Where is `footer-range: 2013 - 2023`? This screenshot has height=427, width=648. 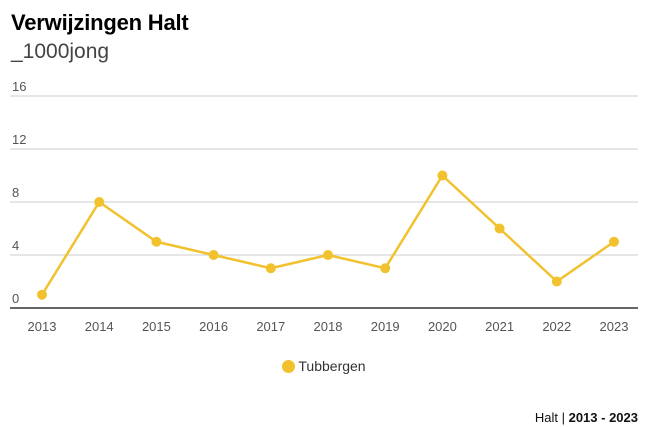
footer-range: 2013 - 2023 is located at coordinates (603, 417).